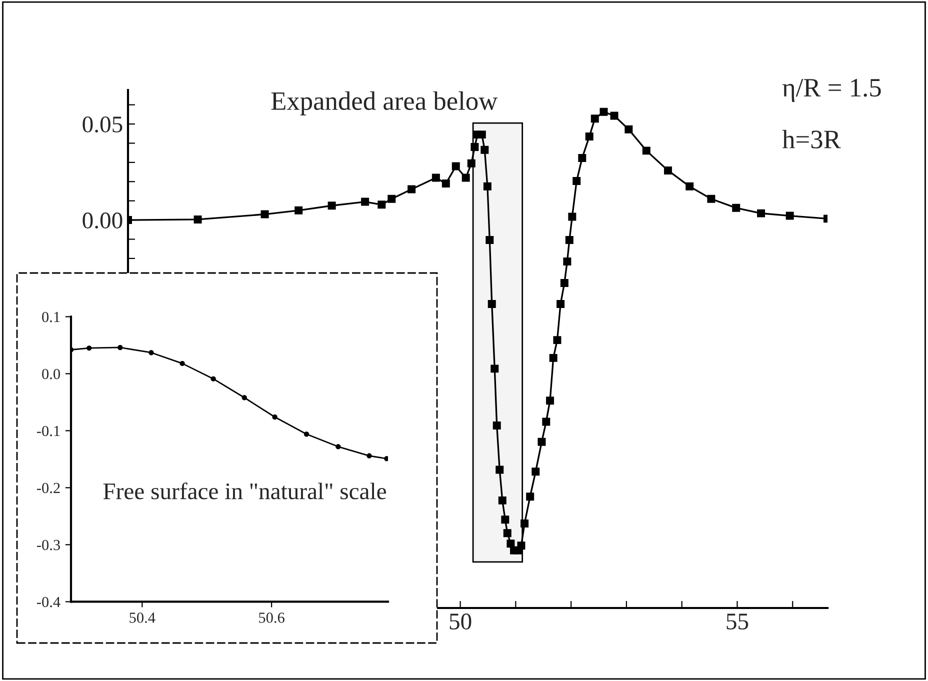 This screenshot has height=681, width=928. What do you see at coordinates (461, 622) in the screenshot?
I see `x-tick-label: 50` at bounding box center [461, 622].